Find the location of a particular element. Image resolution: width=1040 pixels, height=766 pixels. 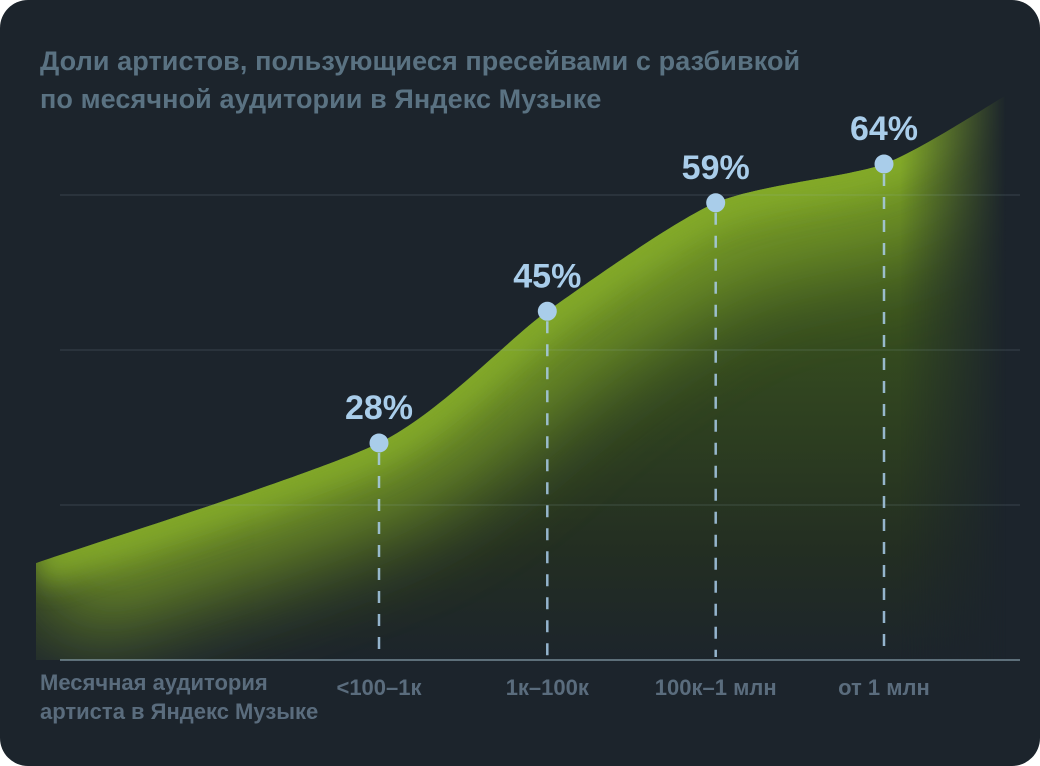

value-label: 28% is located at coordinates (379, 408).